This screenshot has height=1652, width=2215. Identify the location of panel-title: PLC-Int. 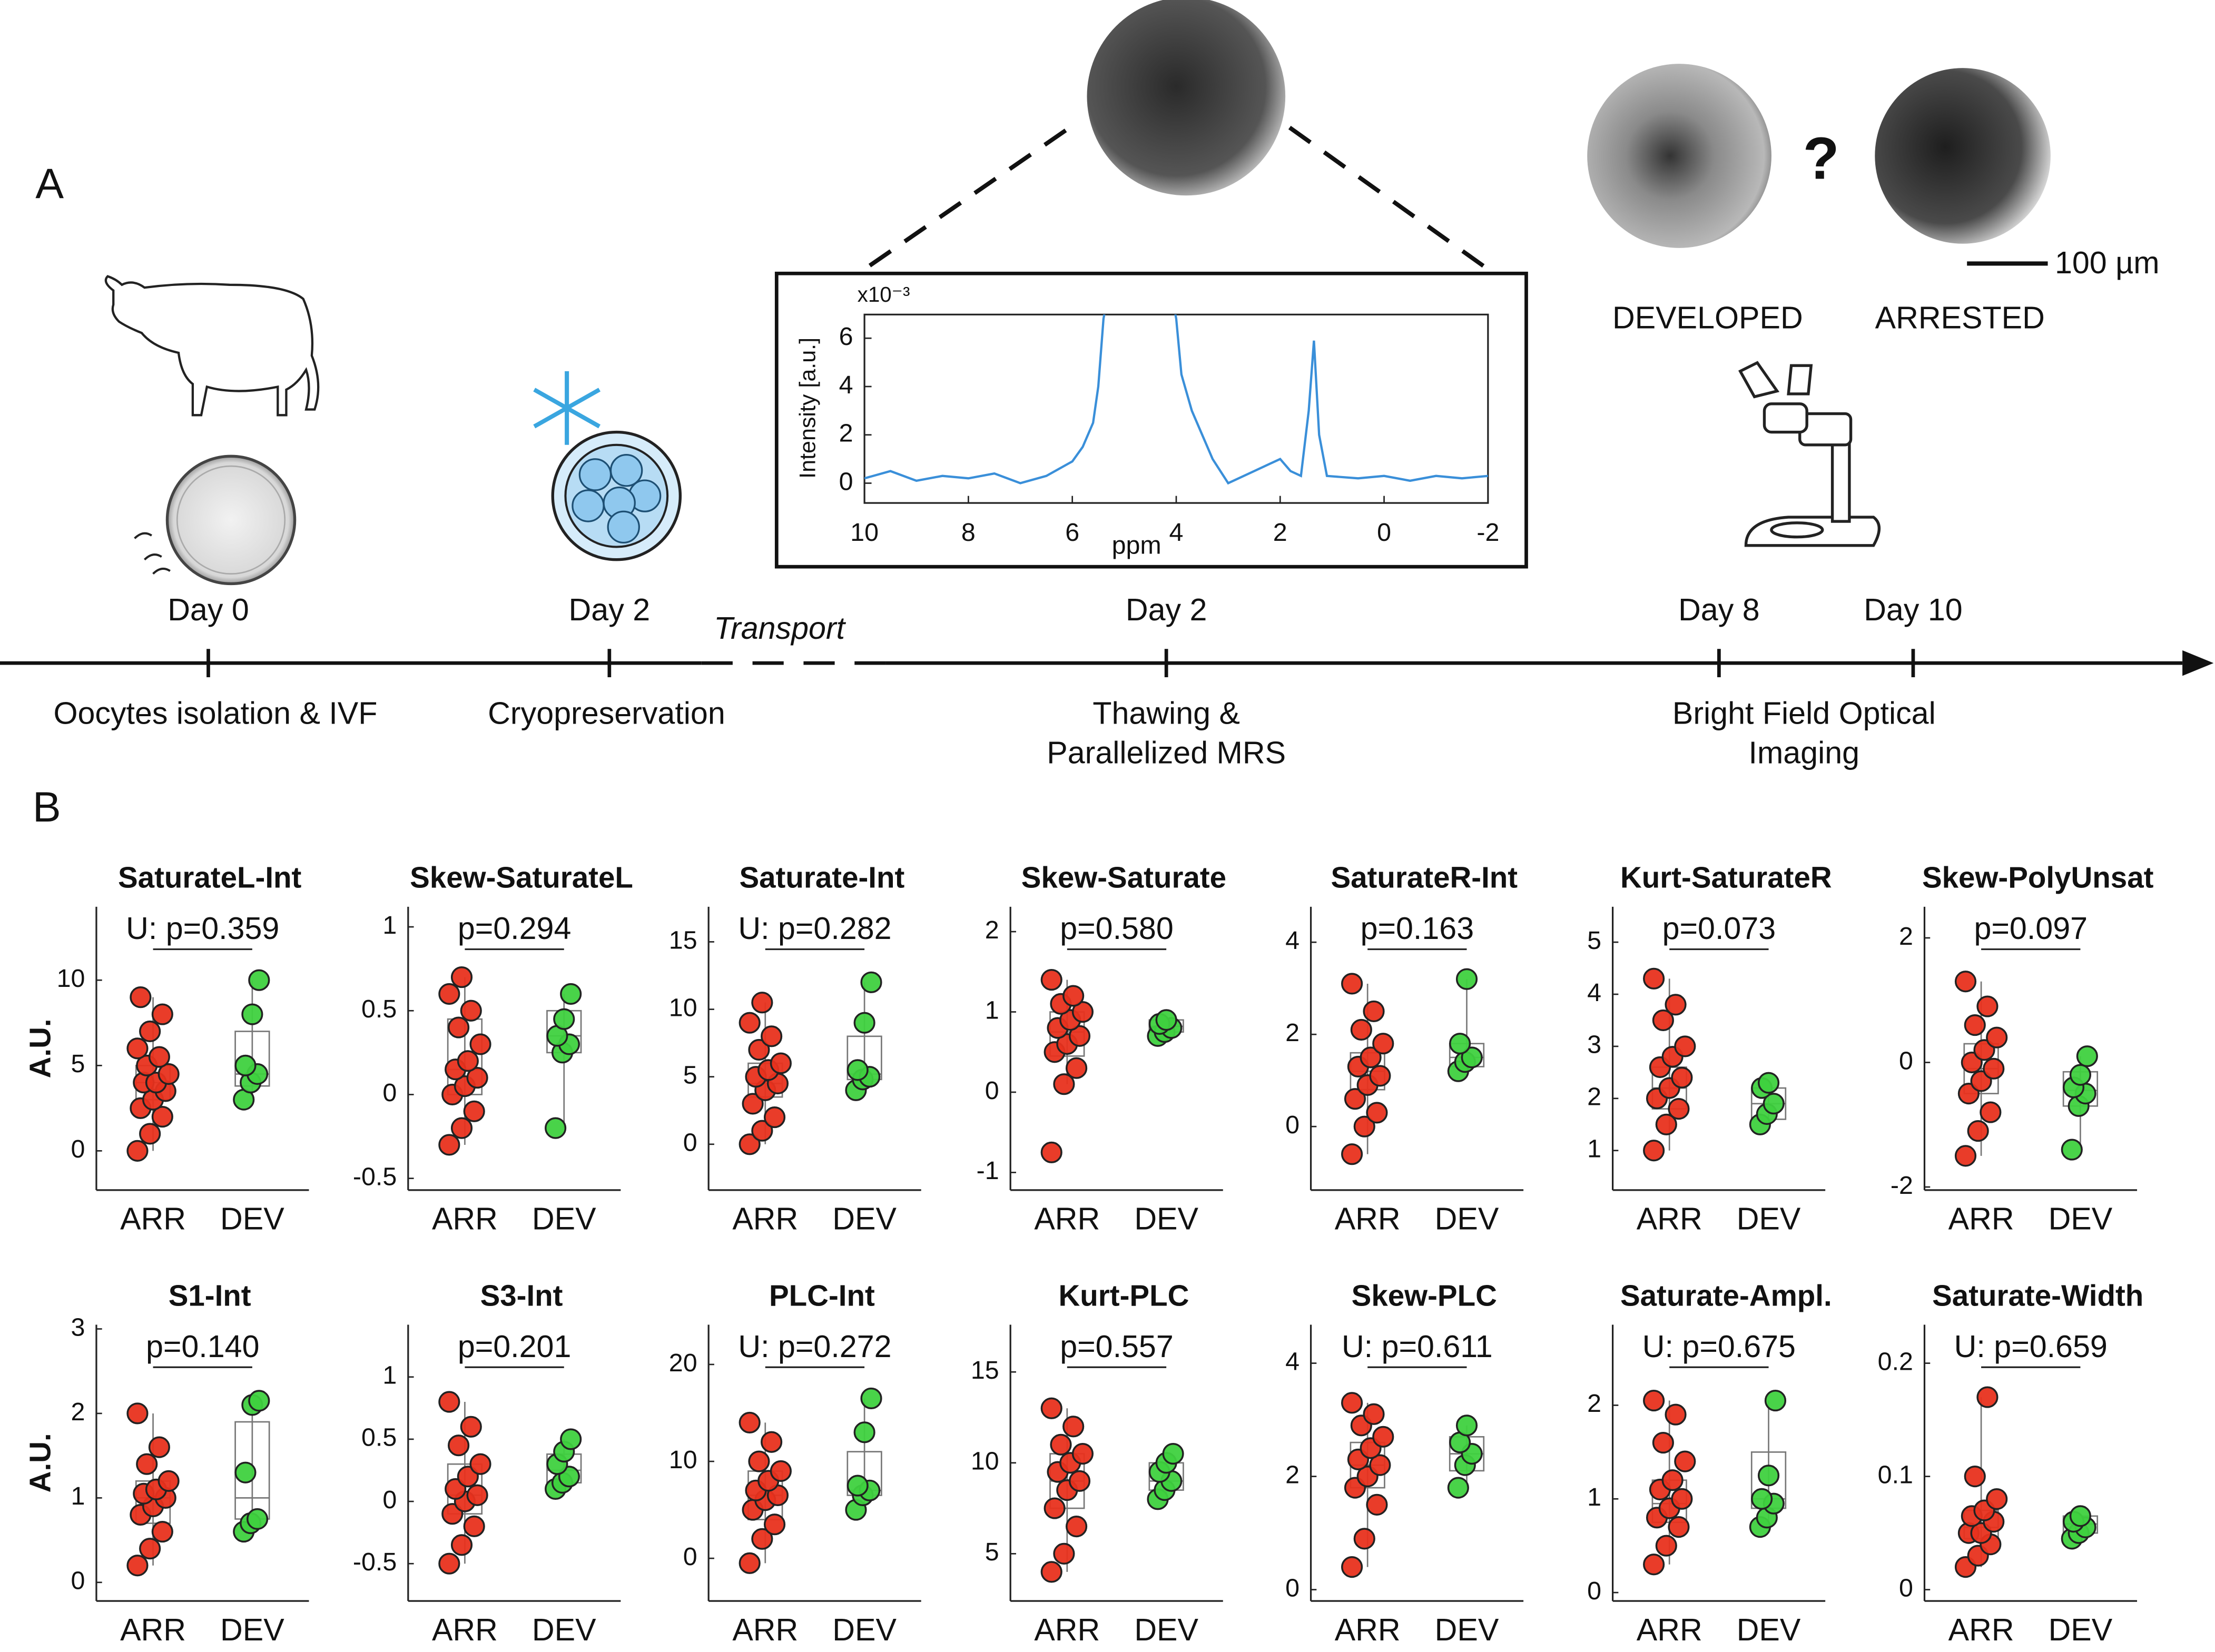
(822, 1295).